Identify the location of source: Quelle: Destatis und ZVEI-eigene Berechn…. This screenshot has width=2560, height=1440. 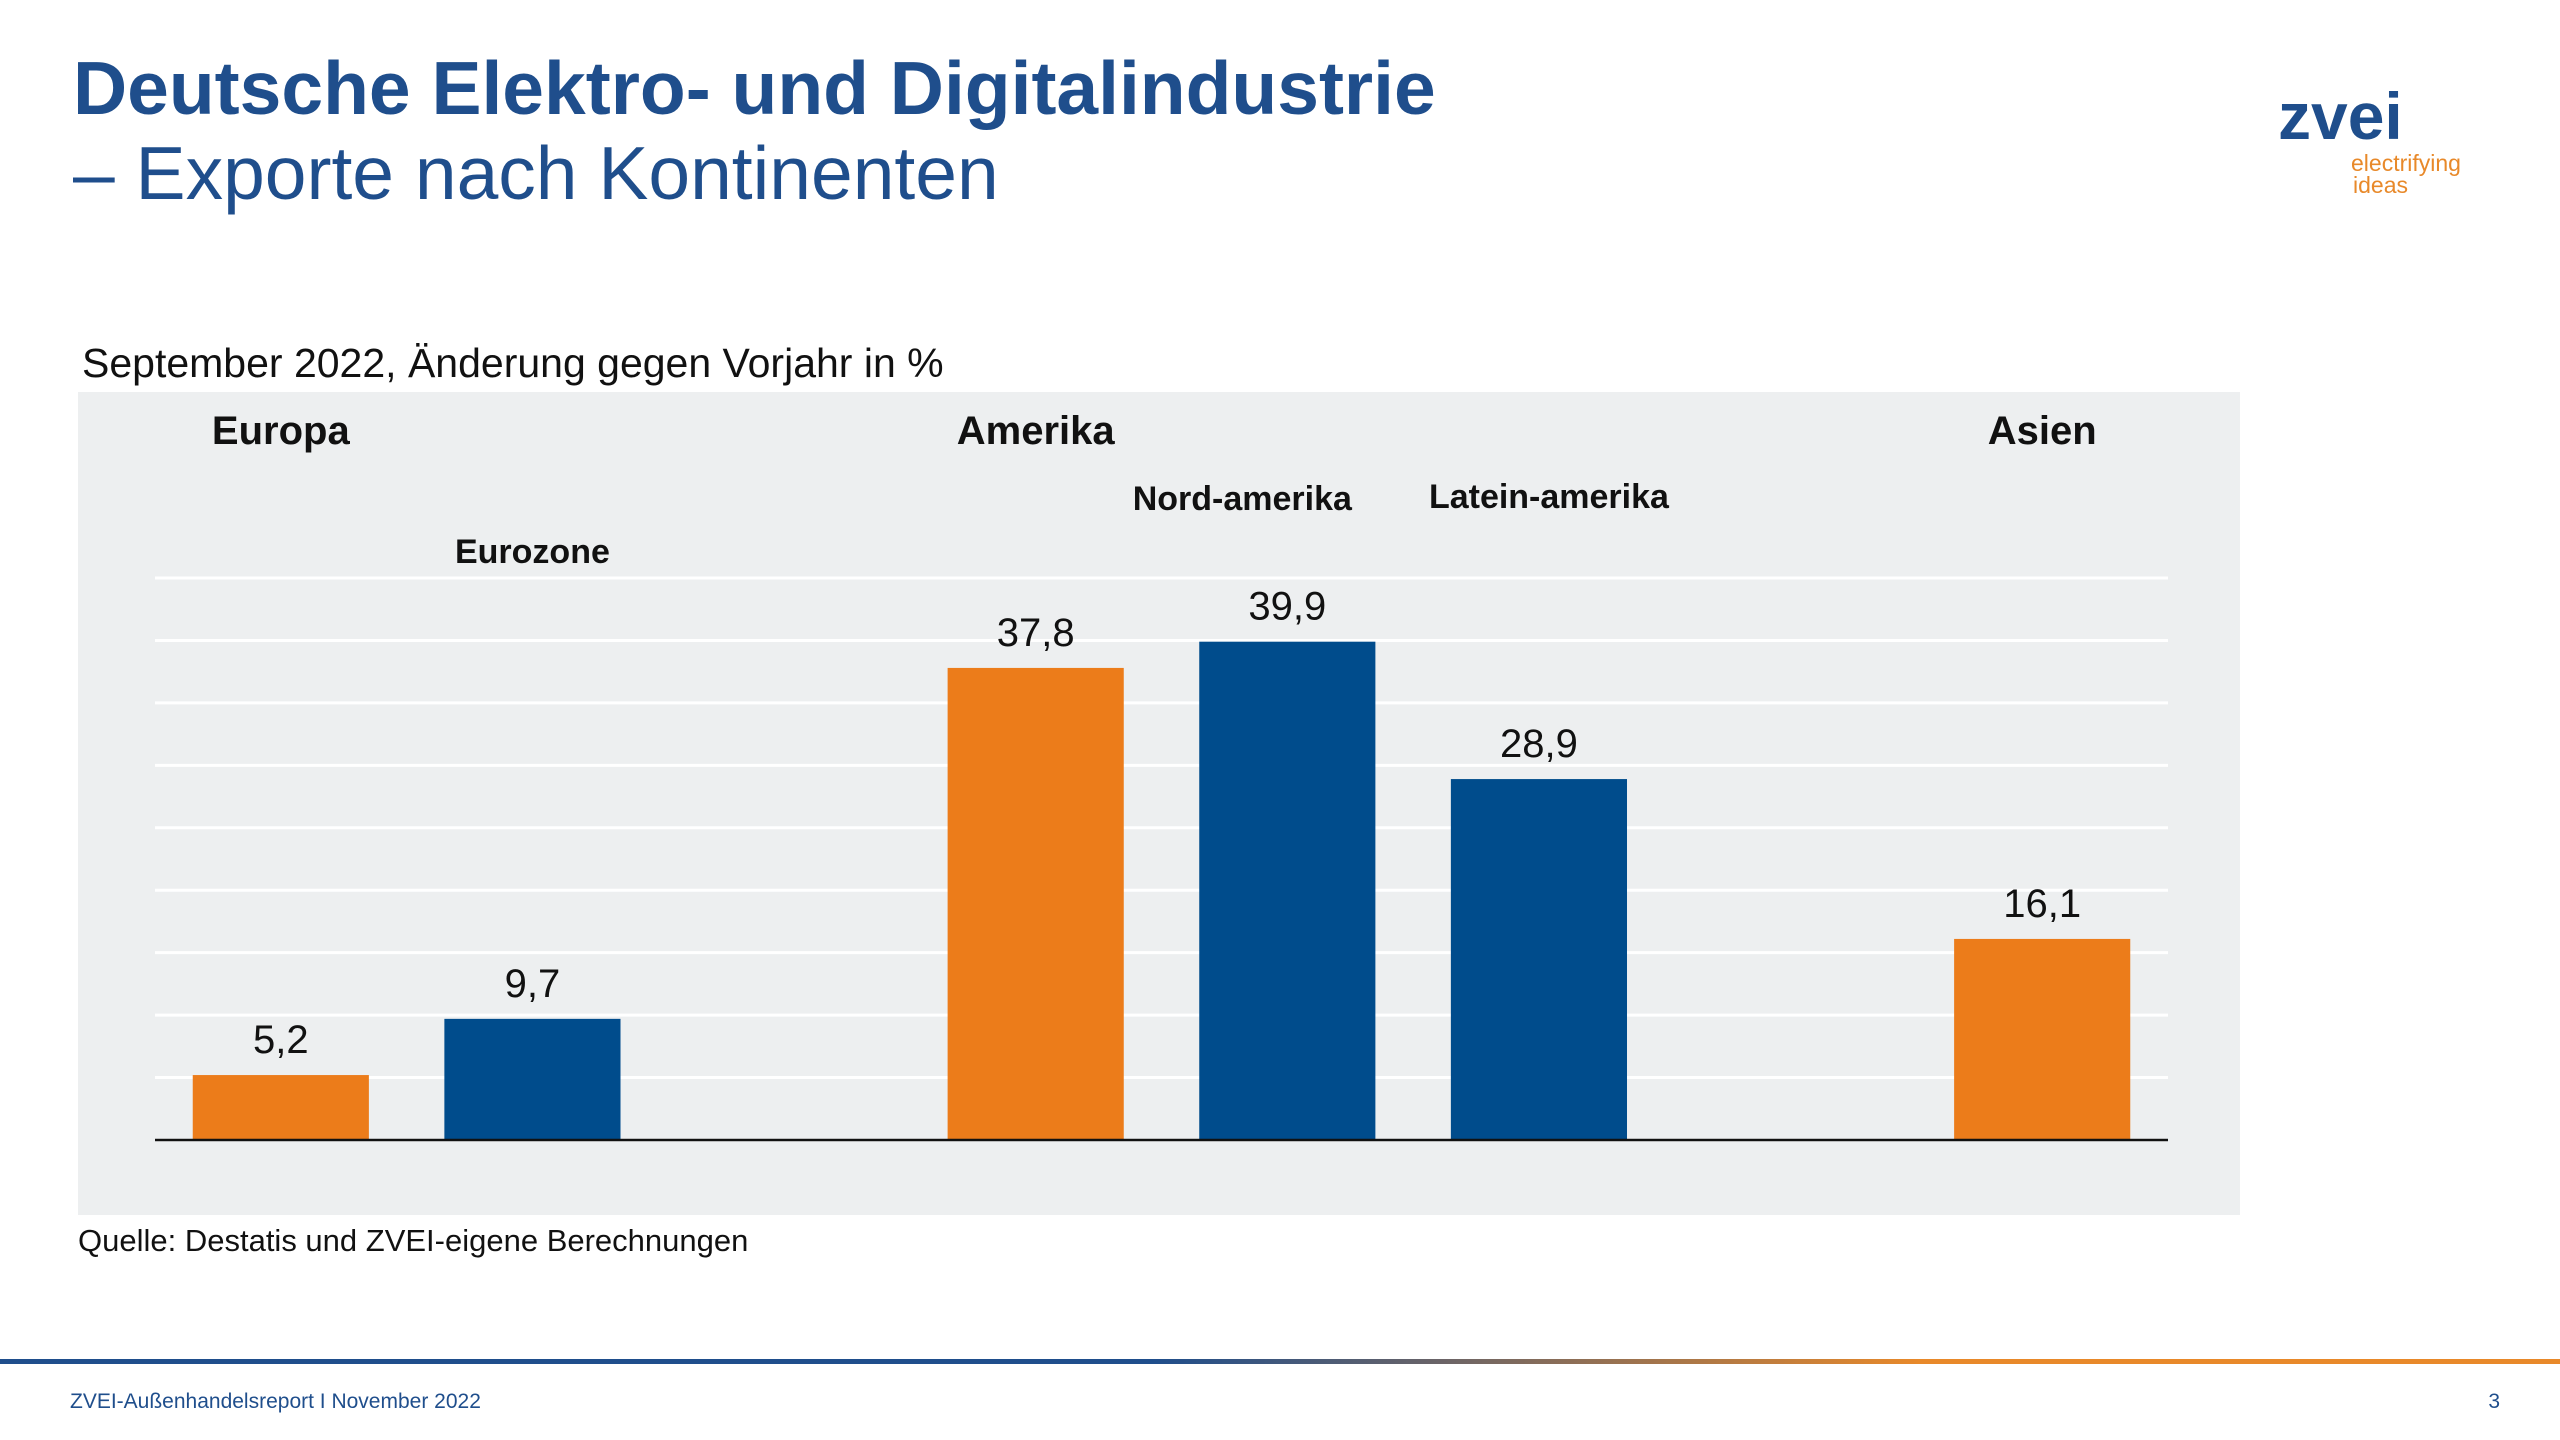
(413, 1240).